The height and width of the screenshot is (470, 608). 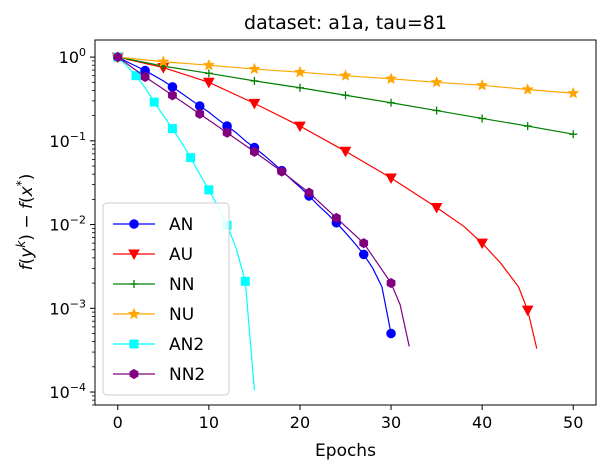 I want to click on legend-label: AN2, so click(x=186, y=345).